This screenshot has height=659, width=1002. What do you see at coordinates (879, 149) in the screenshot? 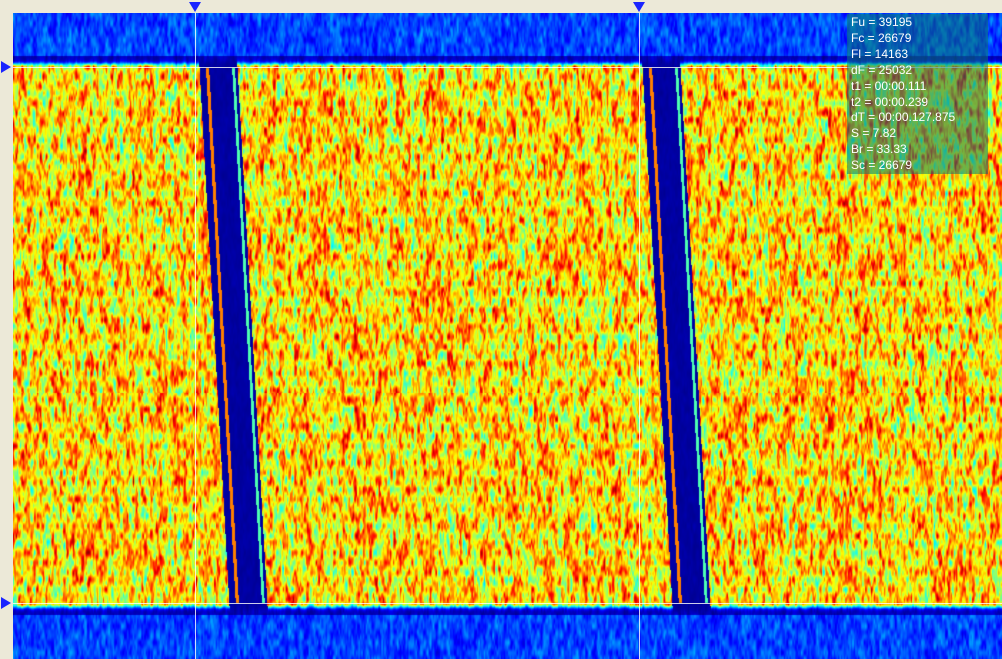
I see `br-readout: Br = 33.33` at bounding box center [879, 149].